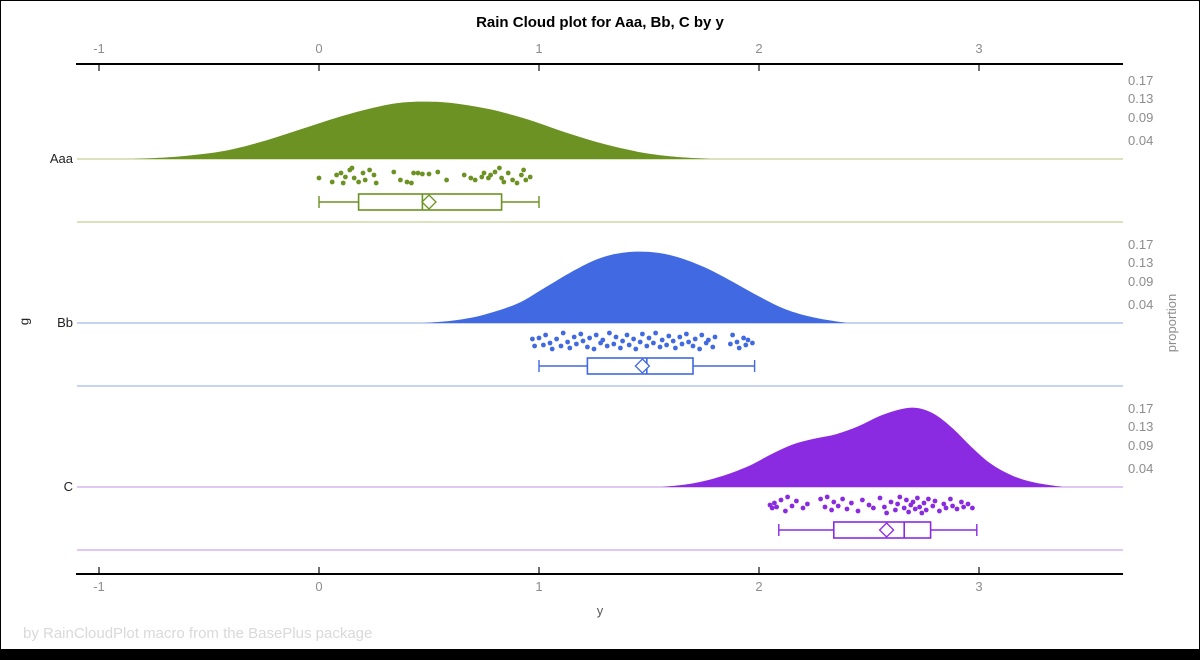 Image resolution: width=1200 pixels, height=660 pixels. I want to click on y-axis-label-left: g, so click(24, 321).